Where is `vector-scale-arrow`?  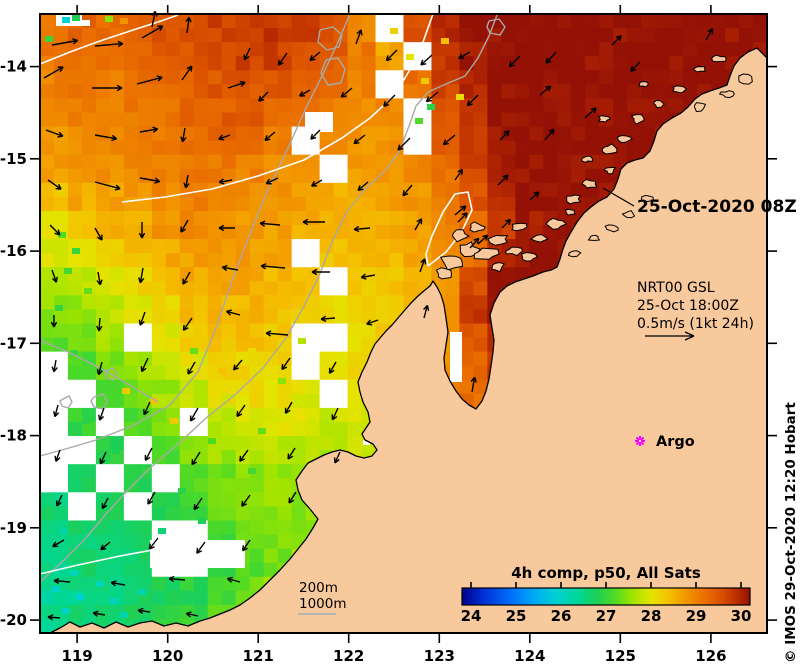 vector-scale-arrow is located at coordinates (670, 336).